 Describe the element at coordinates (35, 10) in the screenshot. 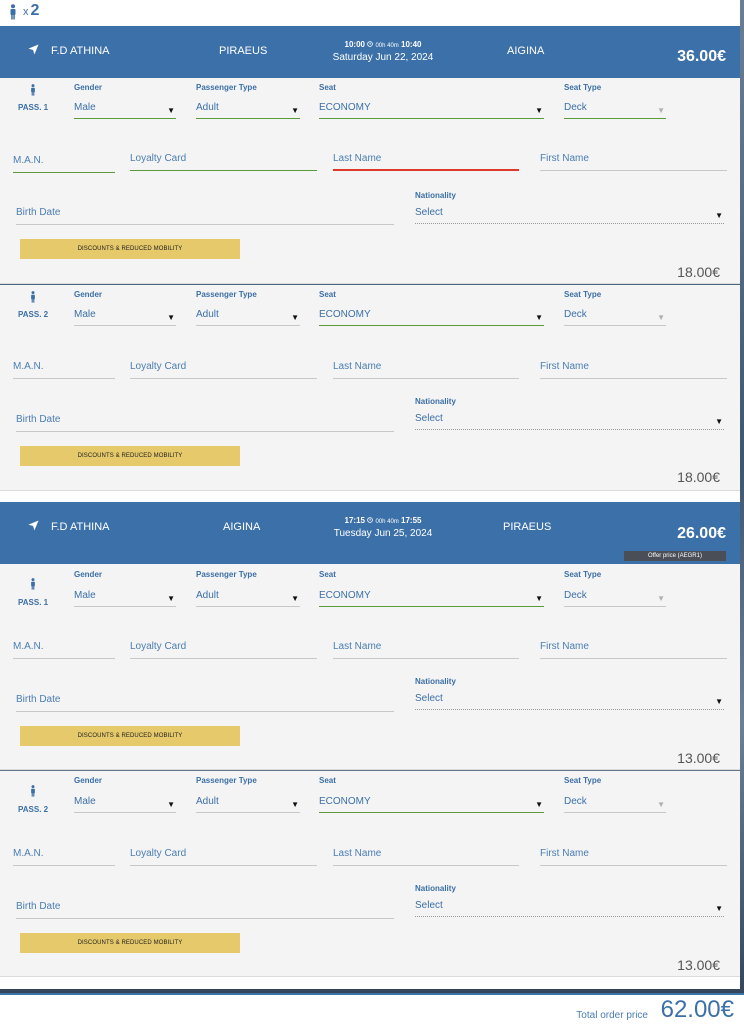

I see `passenger-count-value: 2` at that location.